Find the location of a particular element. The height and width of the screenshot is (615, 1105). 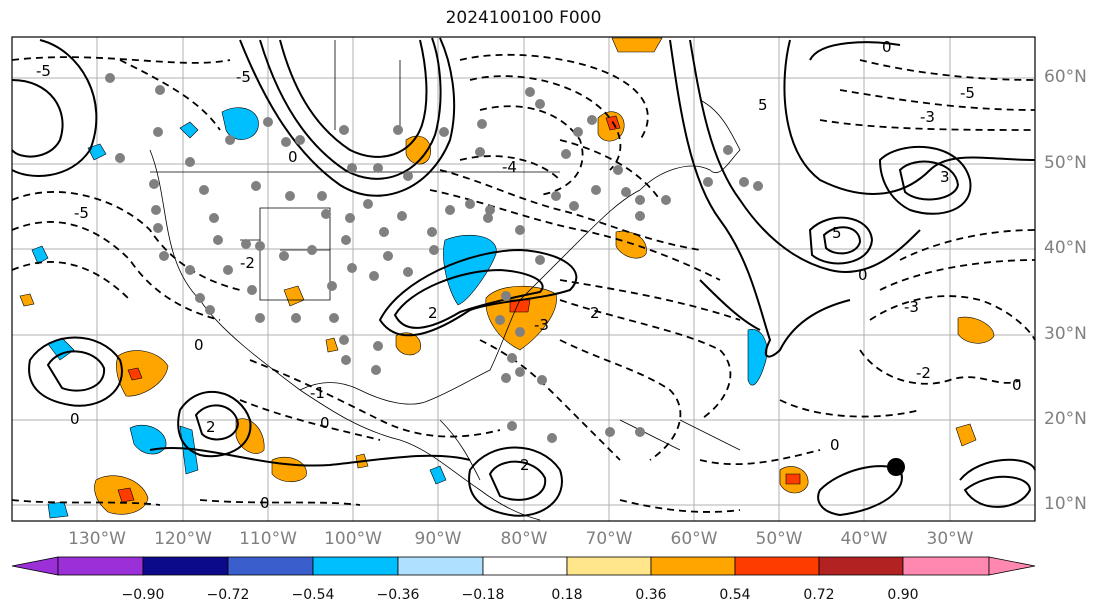

lon-label: 120°W is located at coordinates (183, 539).